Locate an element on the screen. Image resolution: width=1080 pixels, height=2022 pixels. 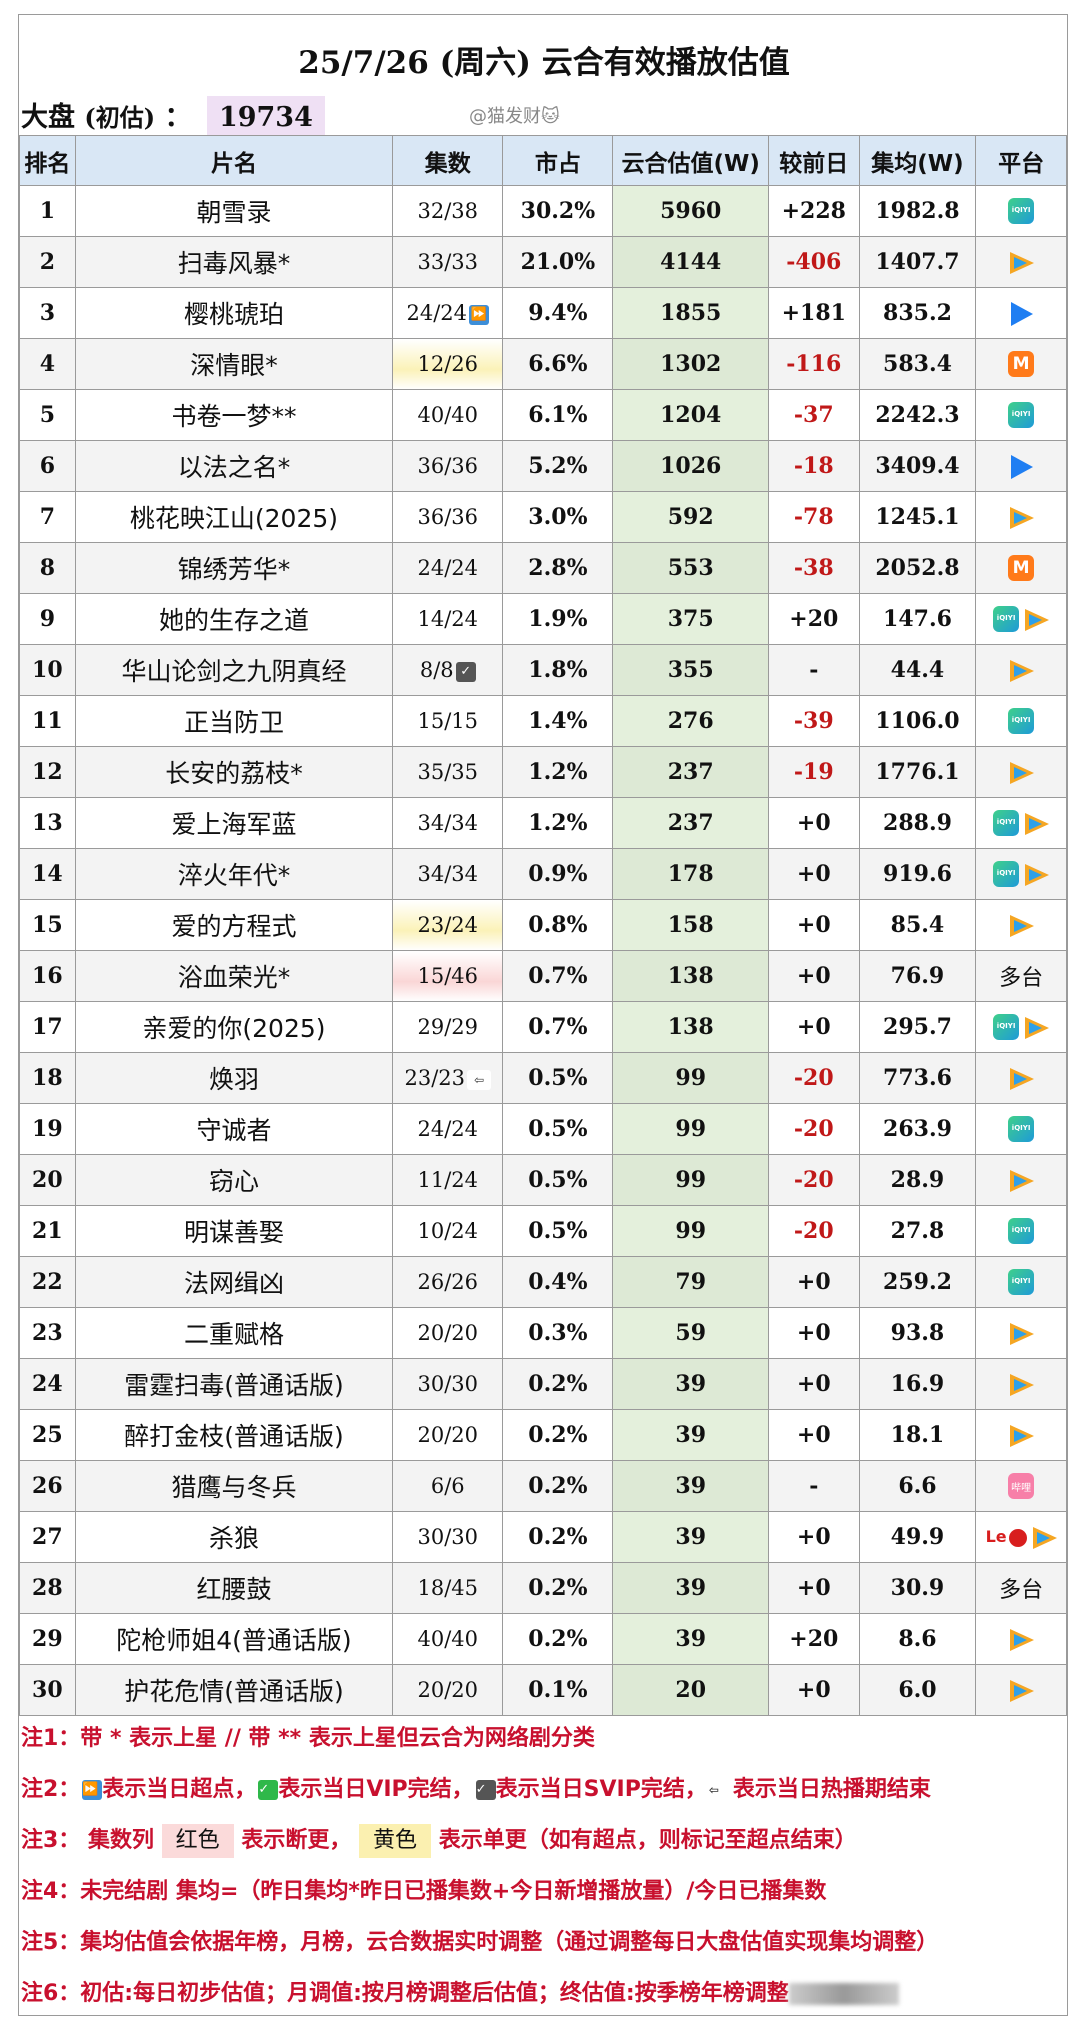
episodes-value: 6/6 is located at coordinates (447, 1486).